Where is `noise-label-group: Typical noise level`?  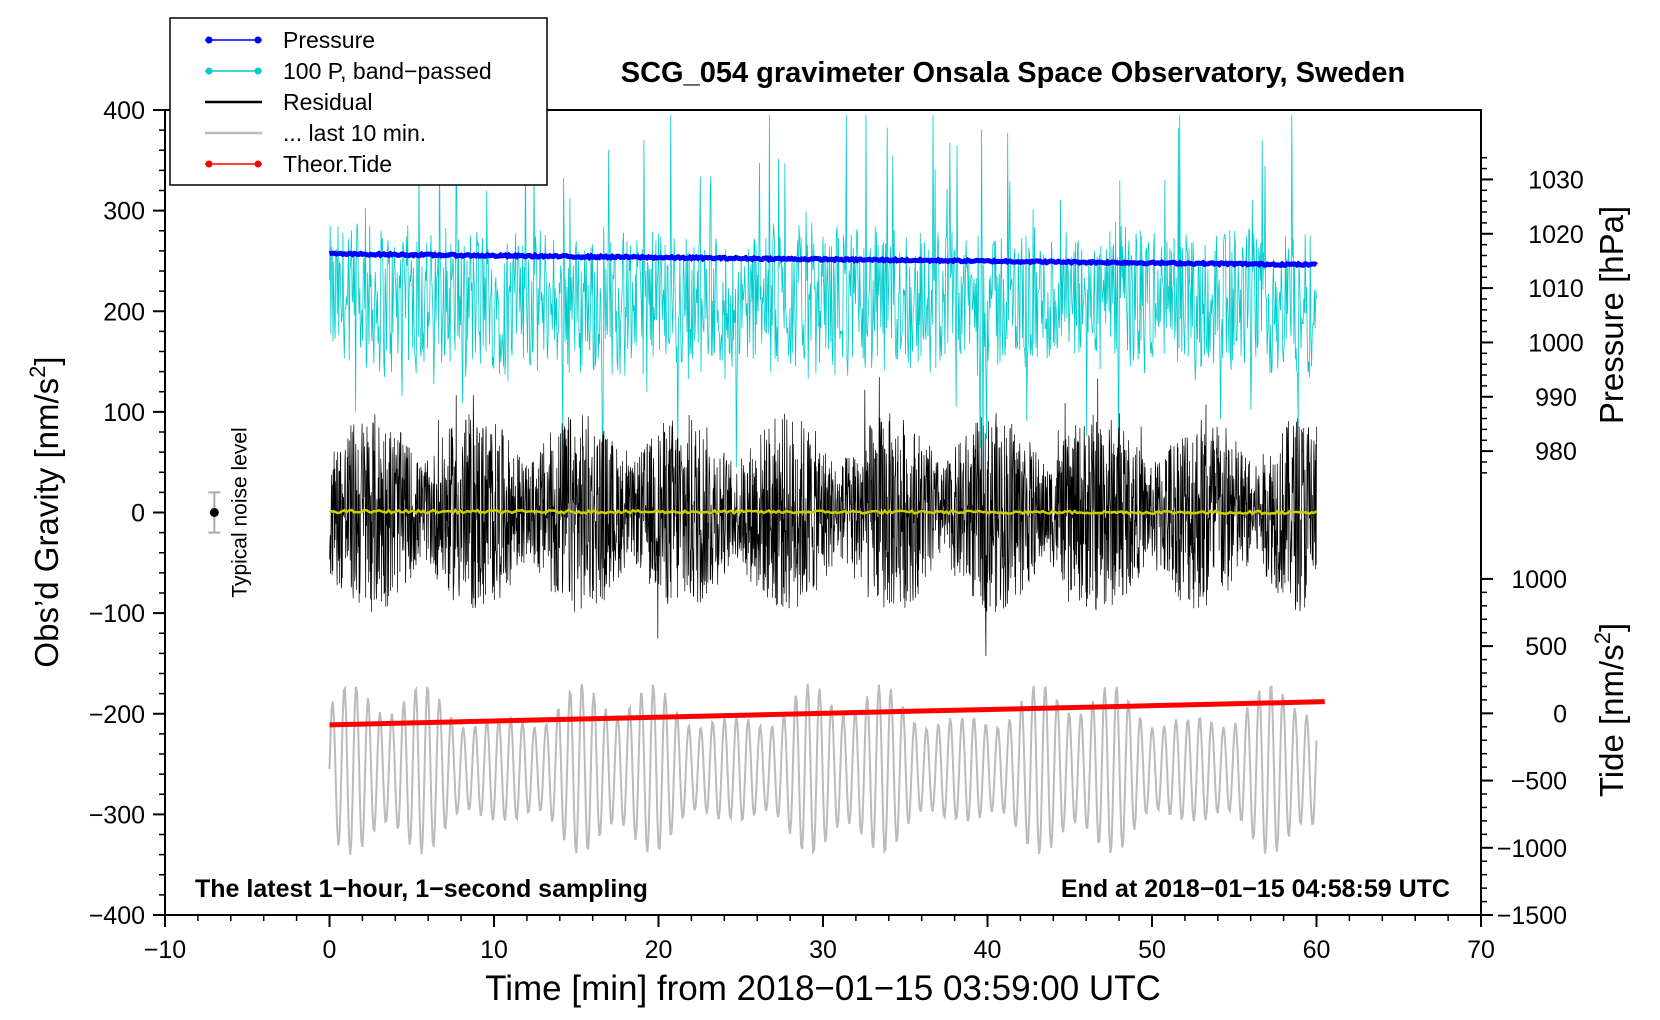
noise-label-group: Typical noise level is located at coordinates (239, 512).